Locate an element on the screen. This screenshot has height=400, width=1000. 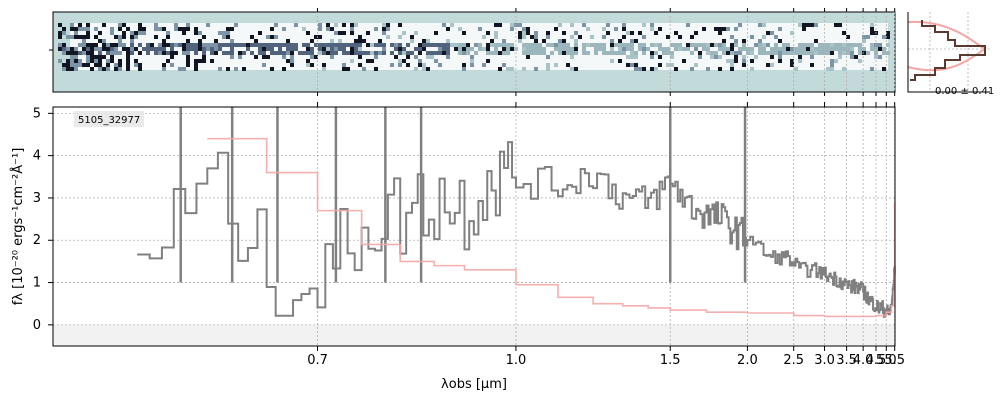
y-tick-label: 4 is located at coordinates (37, 156).